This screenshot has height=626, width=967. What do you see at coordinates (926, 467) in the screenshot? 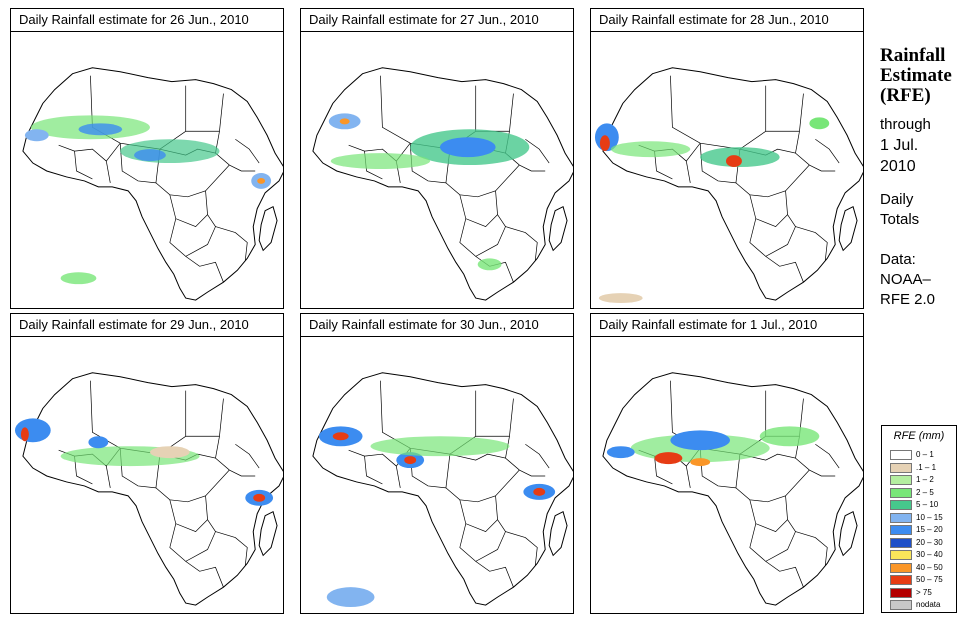
I see `legend-label: .1 – 1` at bounding box center [926, 467].